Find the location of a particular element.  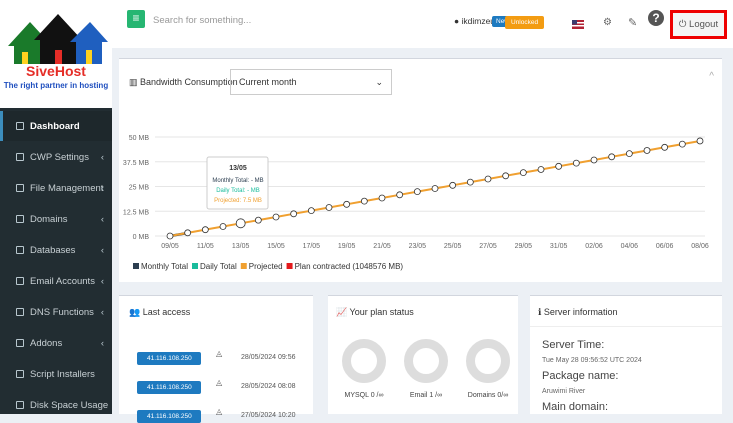

legend-swatch is located at coordinates (289, 266).